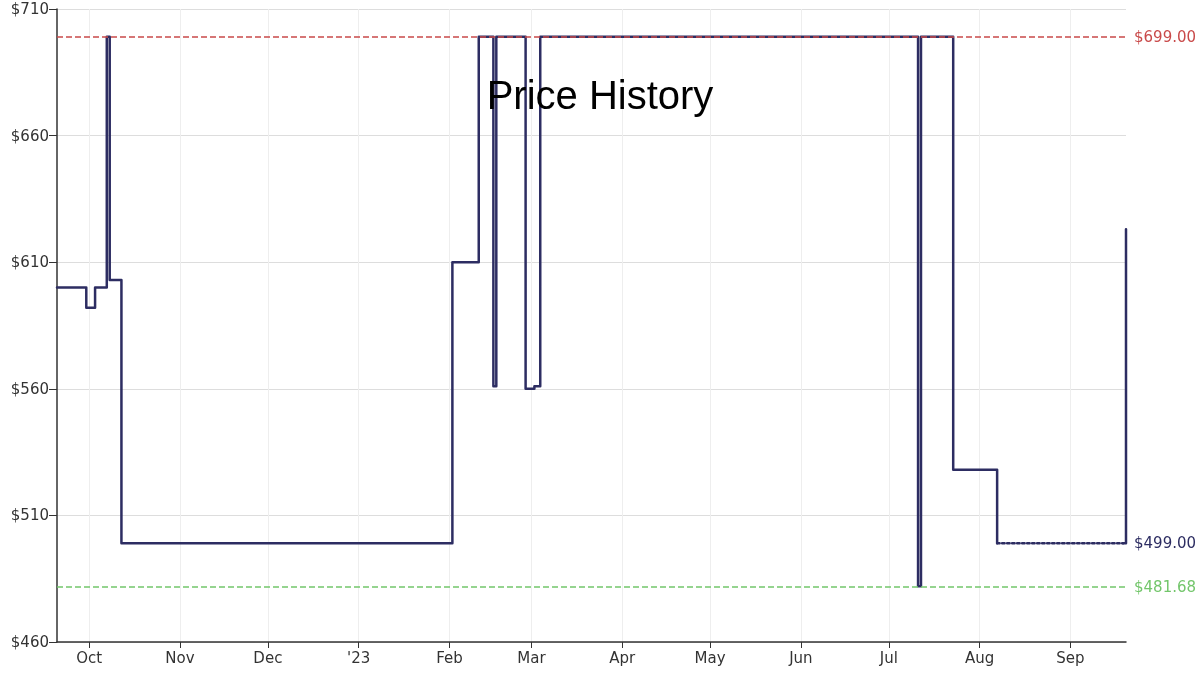 The height and width of the screenshot is (681, 1200). Describe the element at coordinates (89, 657) in the screenshot. I see `x-tick-label: Oct` at that location.